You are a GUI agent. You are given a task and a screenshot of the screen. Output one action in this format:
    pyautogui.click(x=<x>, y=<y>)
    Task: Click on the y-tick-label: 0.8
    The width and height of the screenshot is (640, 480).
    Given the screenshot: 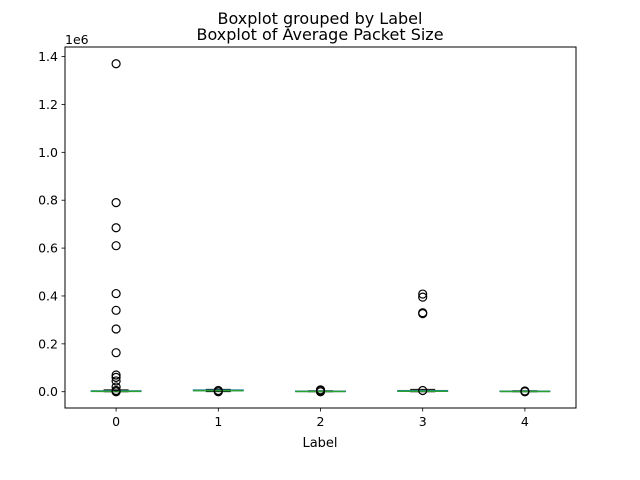 What is the action you would take?
    pyautogui.click(x=48, y=200)
    